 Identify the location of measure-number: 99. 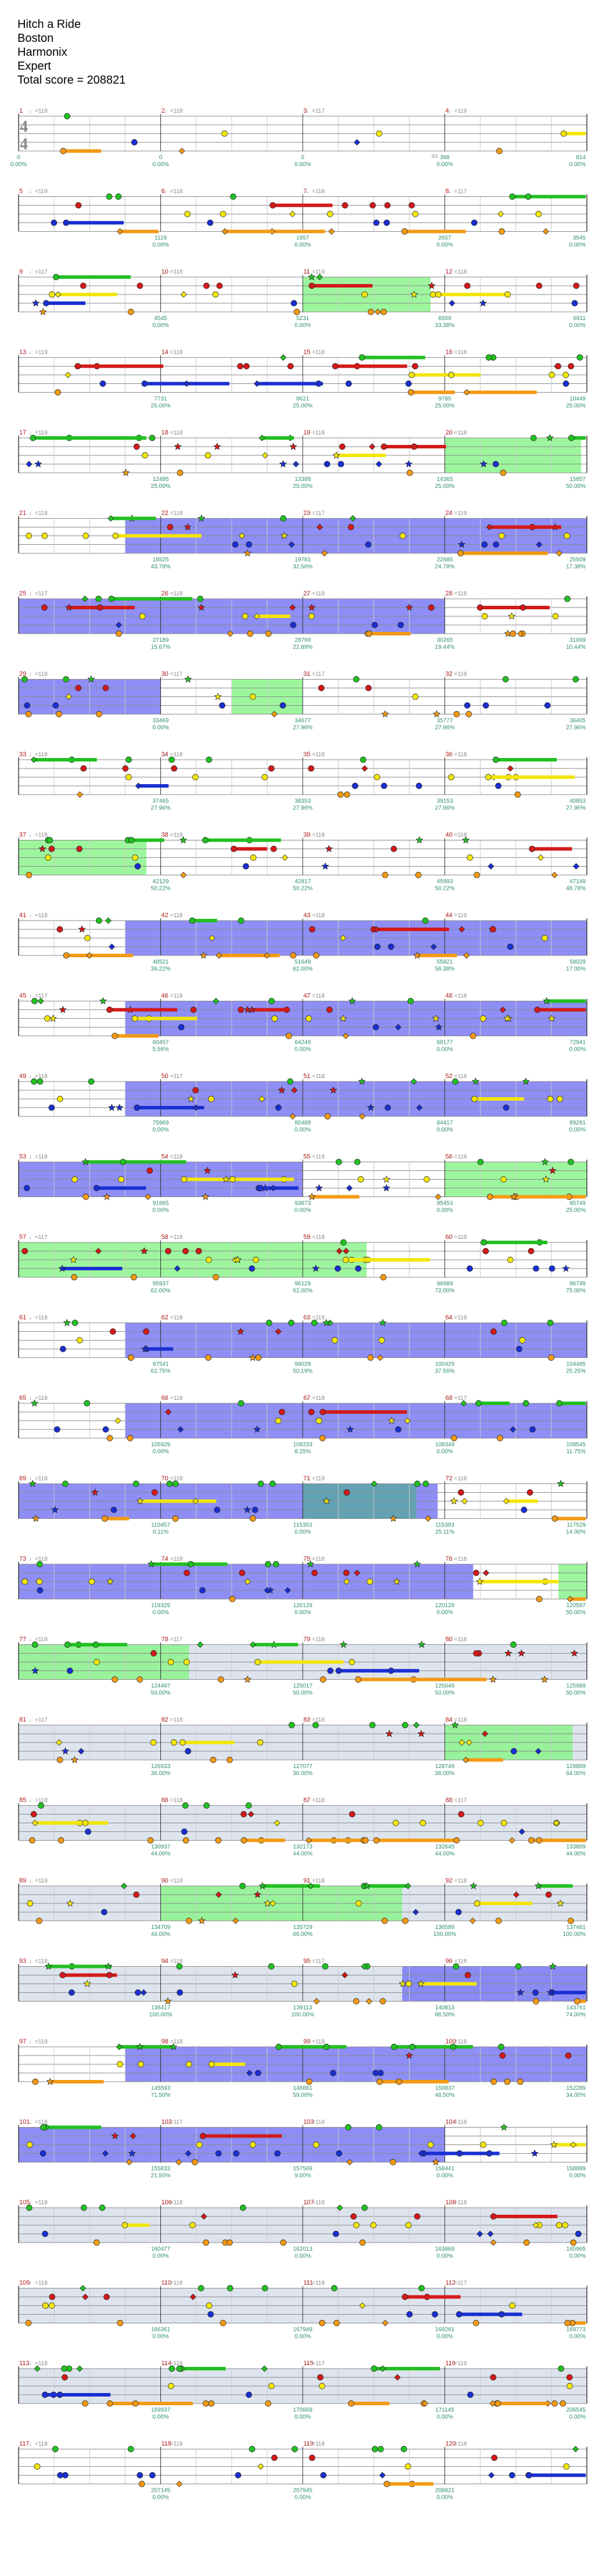
(307, 2041).